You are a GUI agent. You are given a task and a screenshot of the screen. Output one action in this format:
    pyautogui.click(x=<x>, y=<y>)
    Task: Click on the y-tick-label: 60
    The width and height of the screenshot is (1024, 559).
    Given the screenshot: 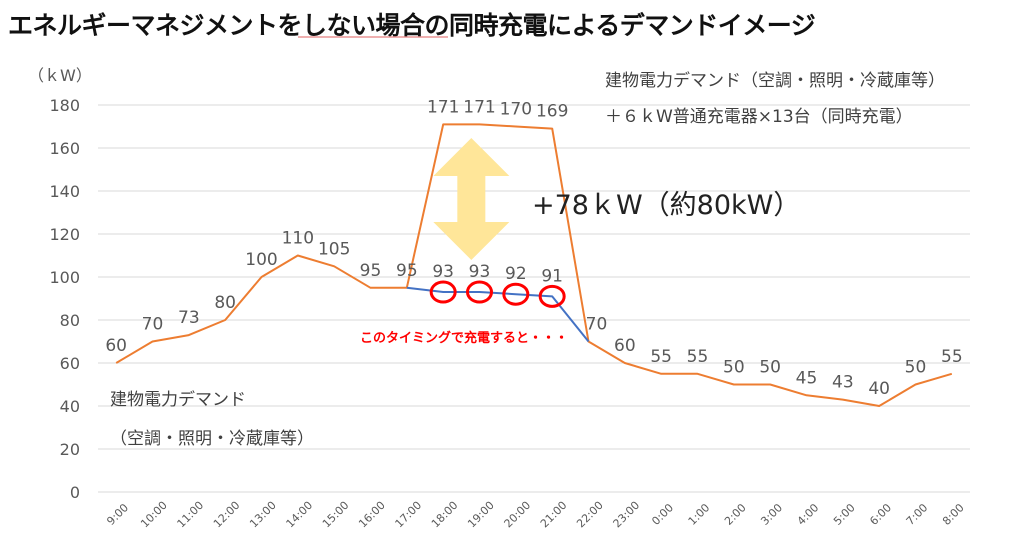 What is the action you would take?
    pyautogui.click(x=70, y=363)
    